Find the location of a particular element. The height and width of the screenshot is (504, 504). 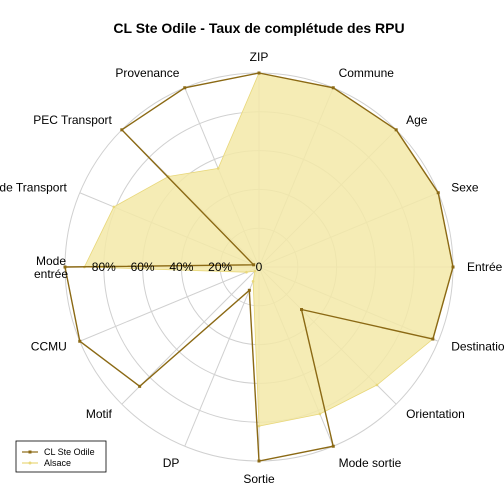

category-label: Mode Transport is located at coordinates (33, 187).